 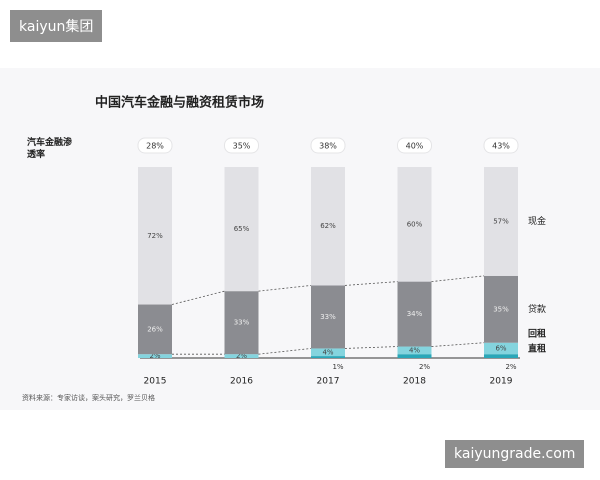 I want to click on data-label: 35%, so click(x=501, y=309).